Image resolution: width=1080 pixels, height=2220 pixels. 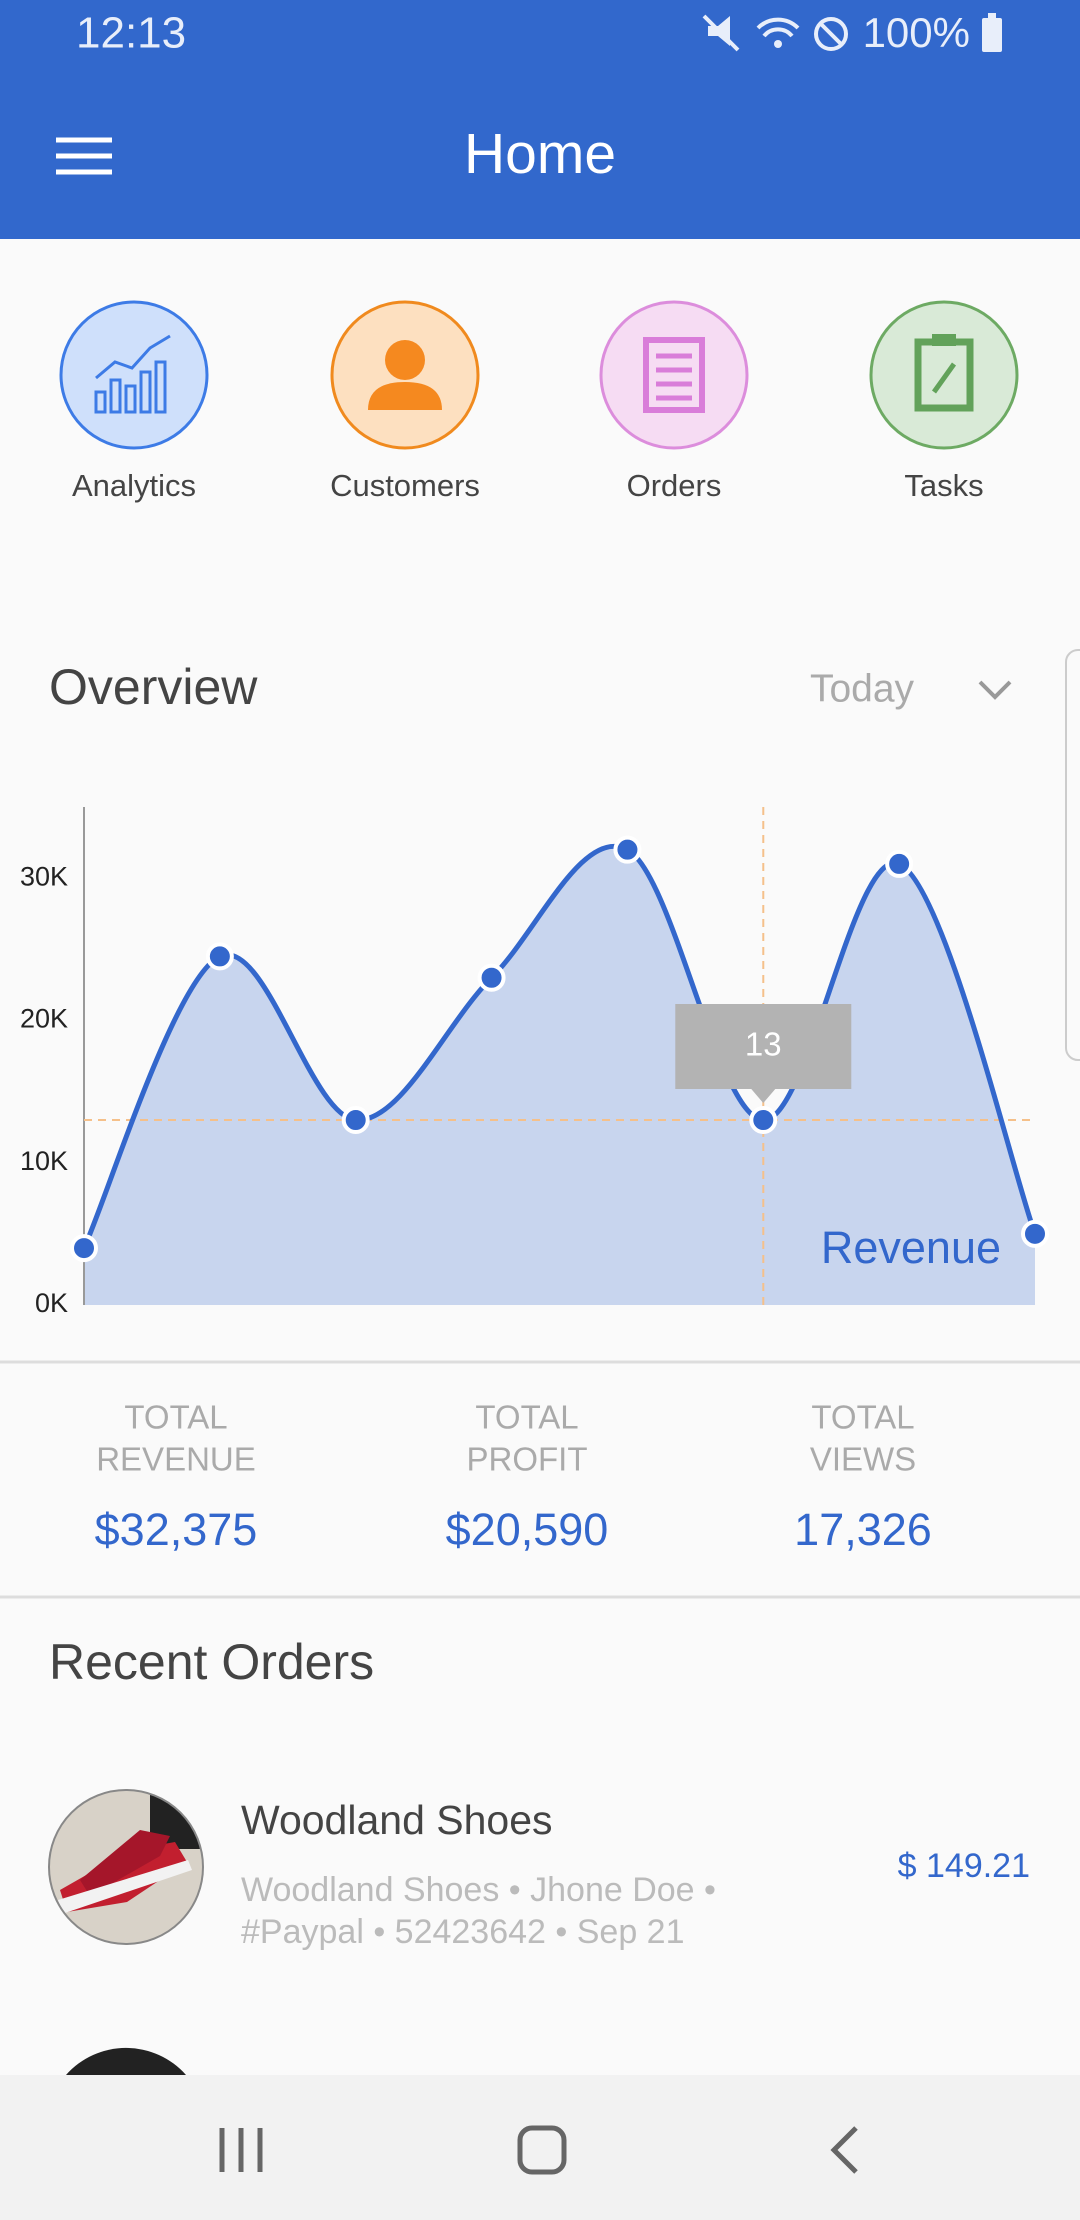 I want to click on stat-value: $32,375, so click(x=176, y=1529).